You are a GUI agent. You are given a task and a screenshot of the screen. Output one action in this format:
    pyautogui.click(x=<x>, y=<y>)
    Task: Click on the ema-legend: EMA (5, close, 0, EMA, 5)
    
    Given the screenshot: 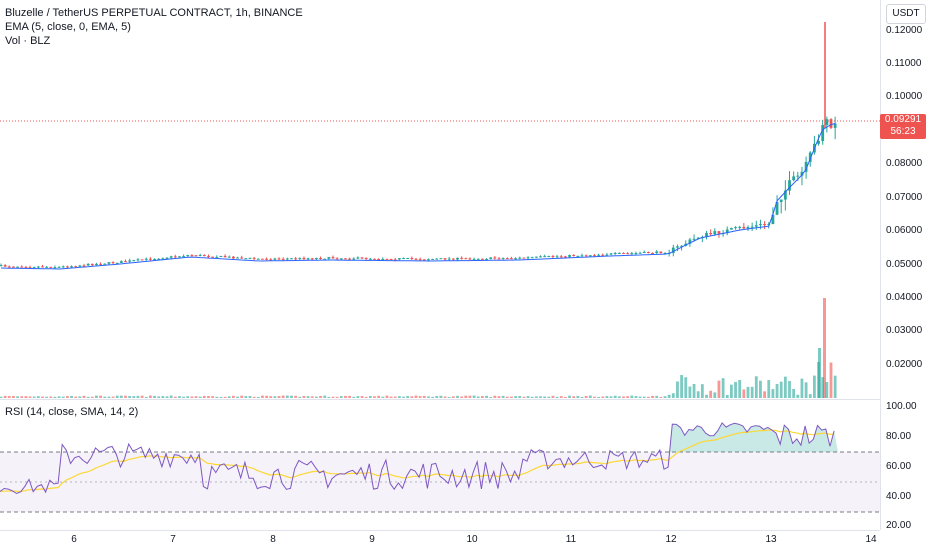 What is the action you would take?
    pyautogui.click(x=68, y=27)
    